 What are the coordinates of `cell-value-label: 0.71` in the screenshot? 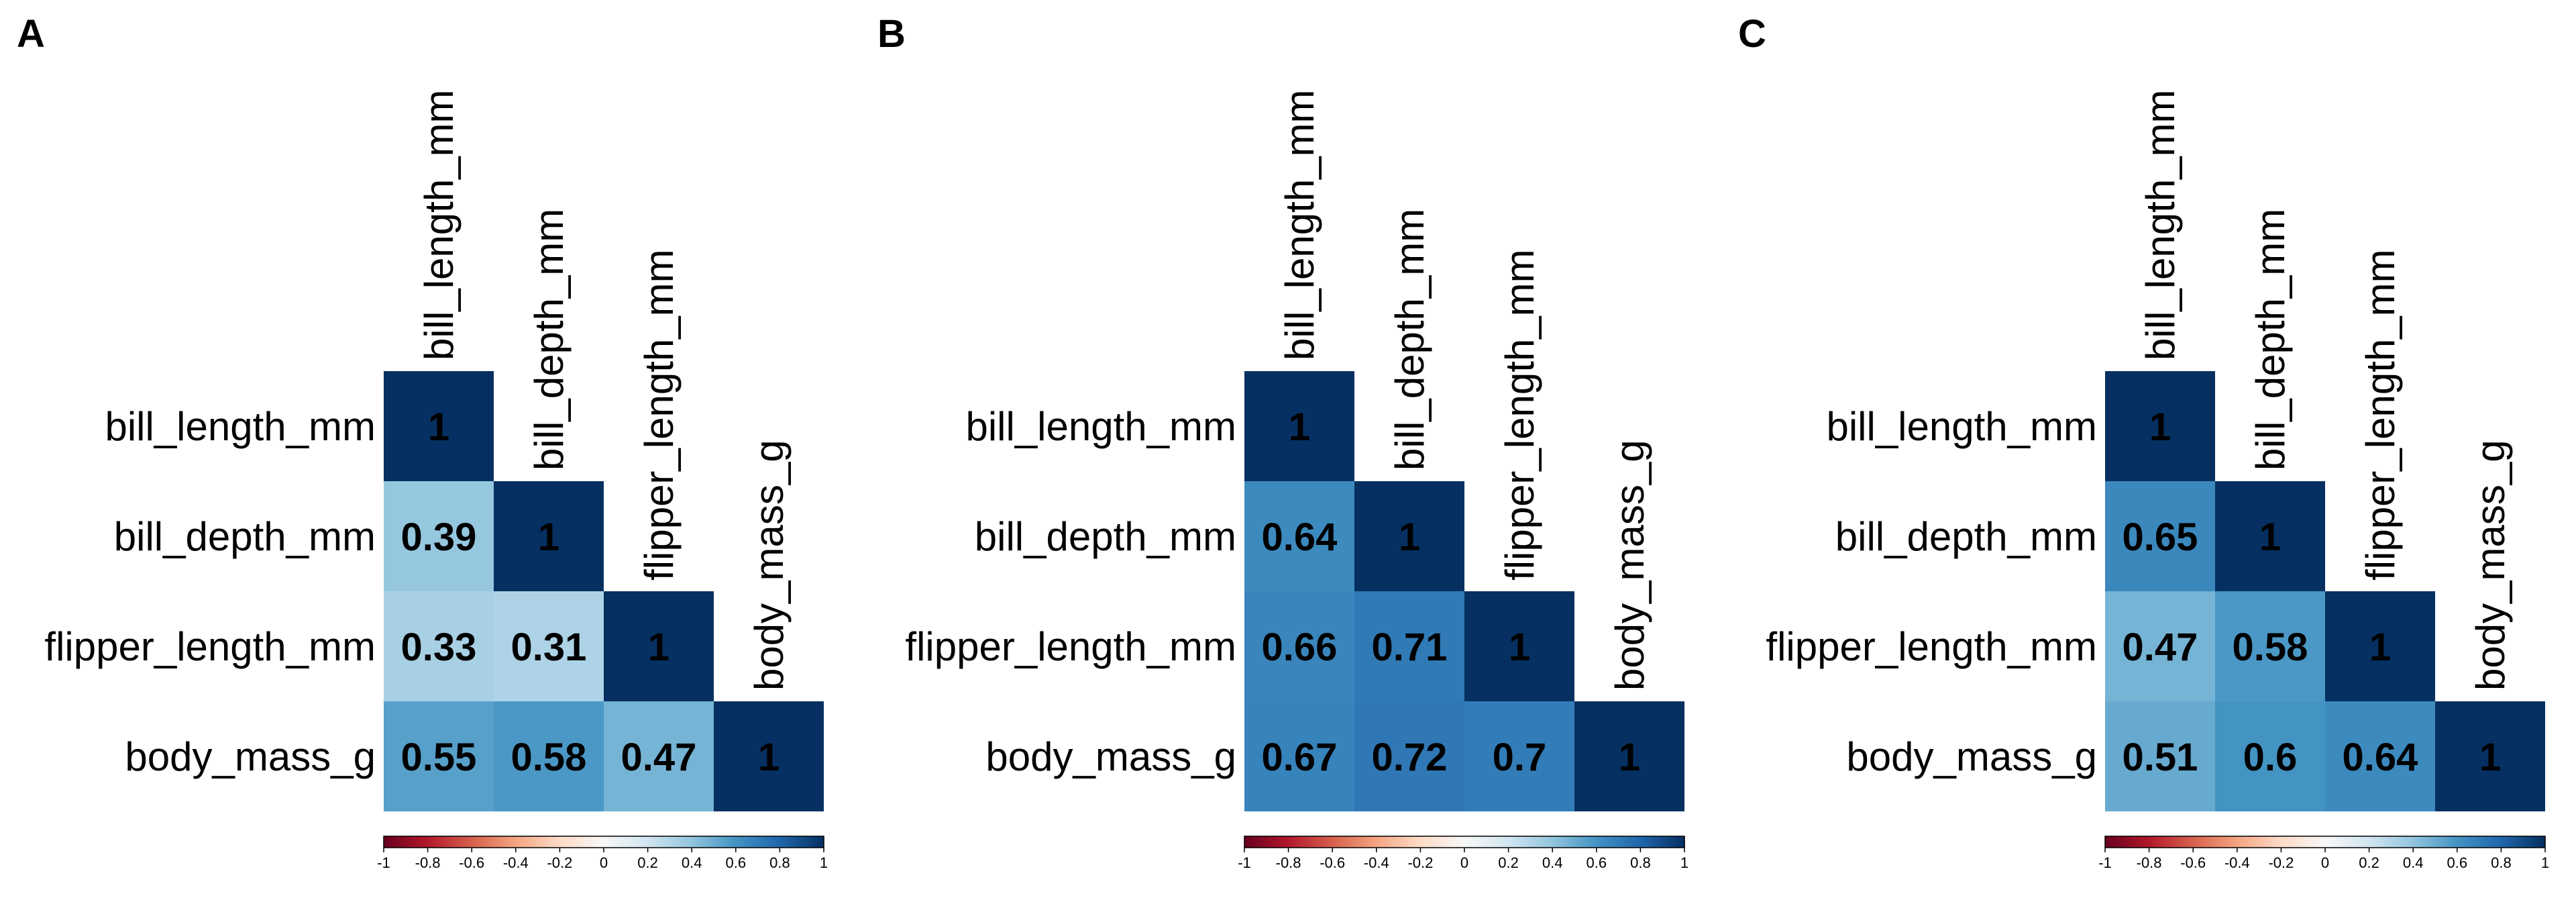 It's located at (1410, 647).